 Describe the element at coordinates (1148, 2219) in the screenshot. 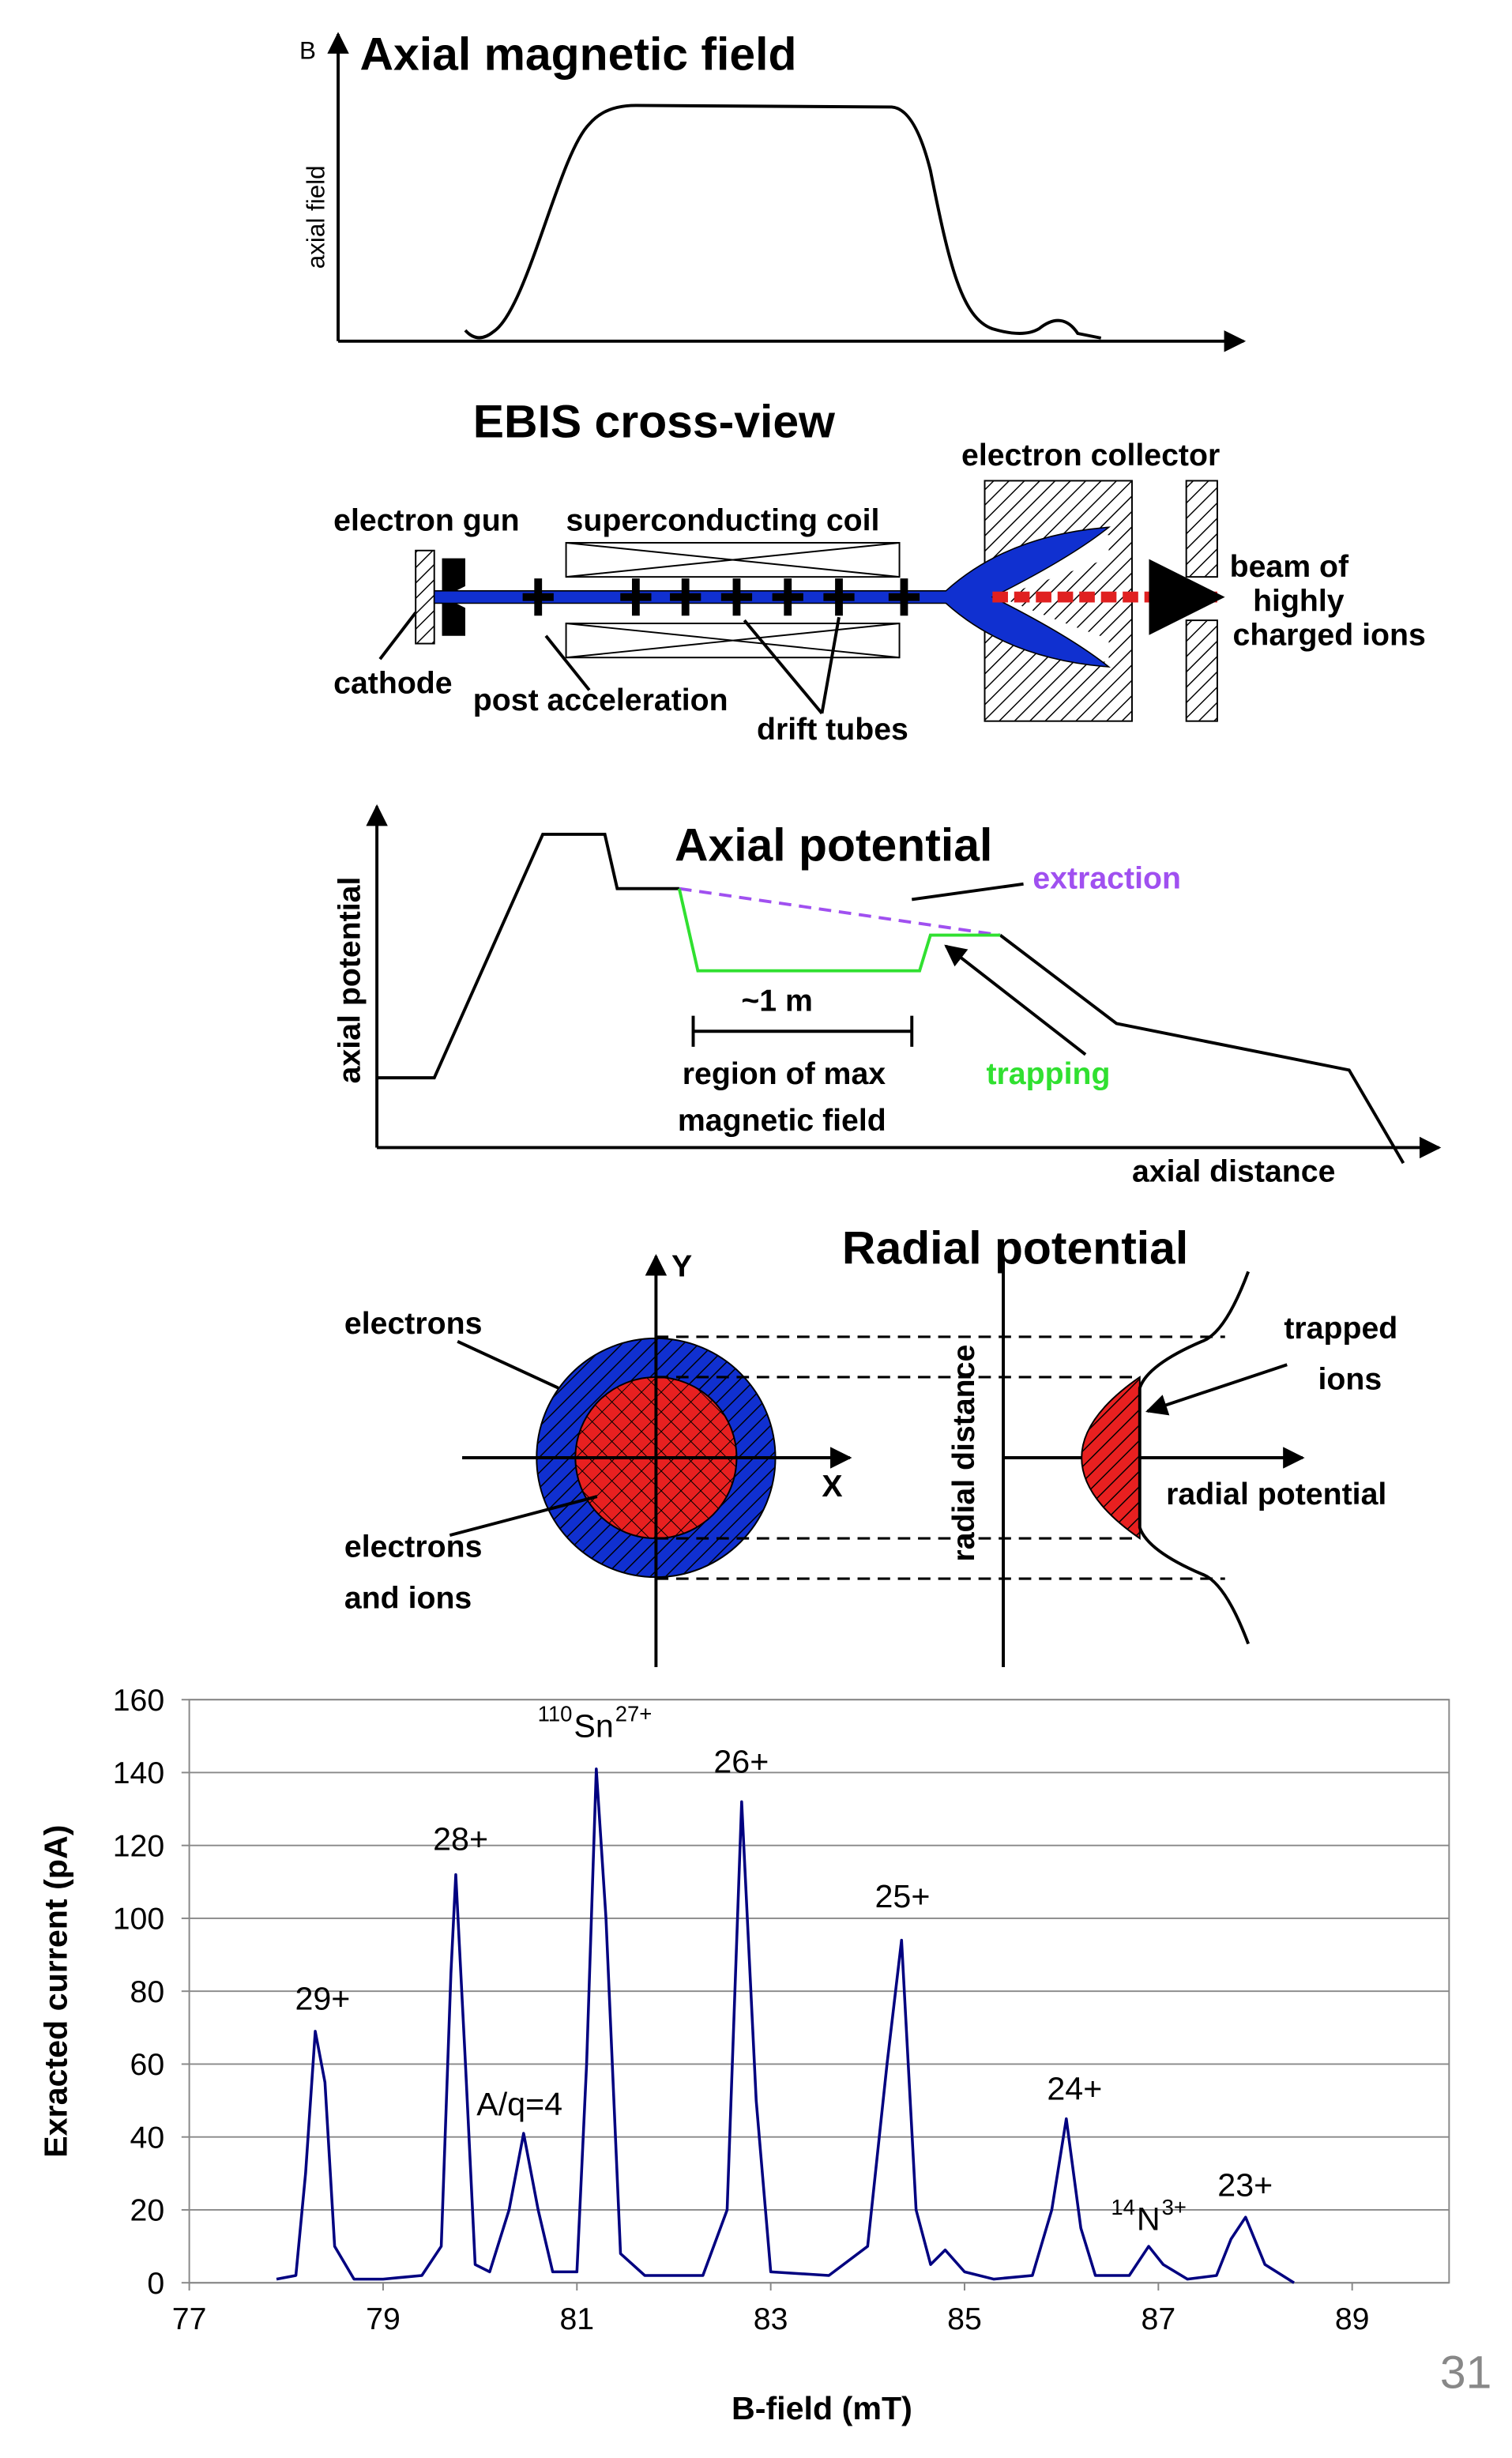

I see `annotation: N` at that location.